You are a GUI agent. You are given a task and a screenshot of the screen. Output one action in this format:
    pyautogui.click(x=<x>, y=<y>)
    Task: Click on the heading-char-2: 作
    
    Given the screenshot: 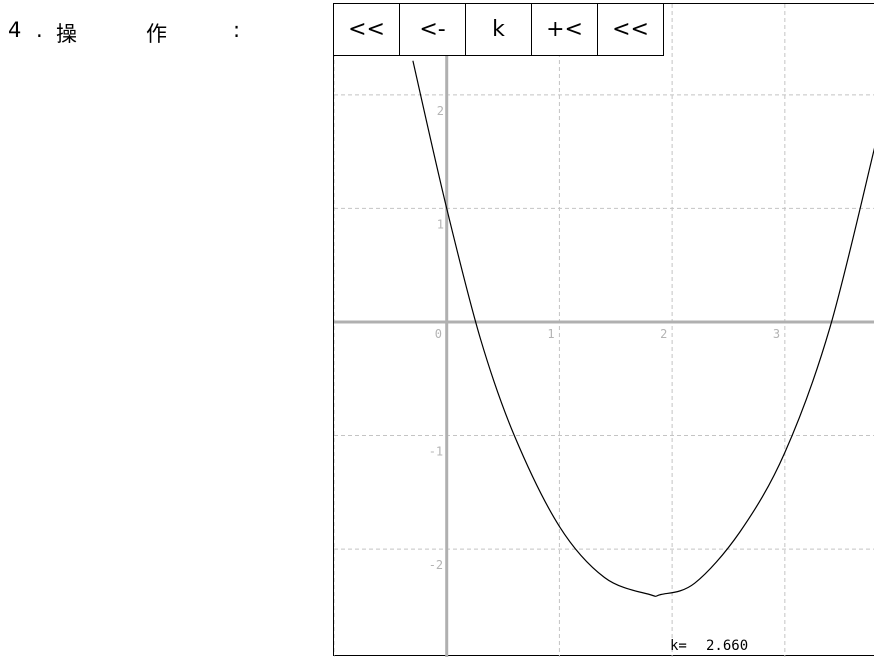 What is the action you would take?
    pyautogui.click(x=156, y=34)
    